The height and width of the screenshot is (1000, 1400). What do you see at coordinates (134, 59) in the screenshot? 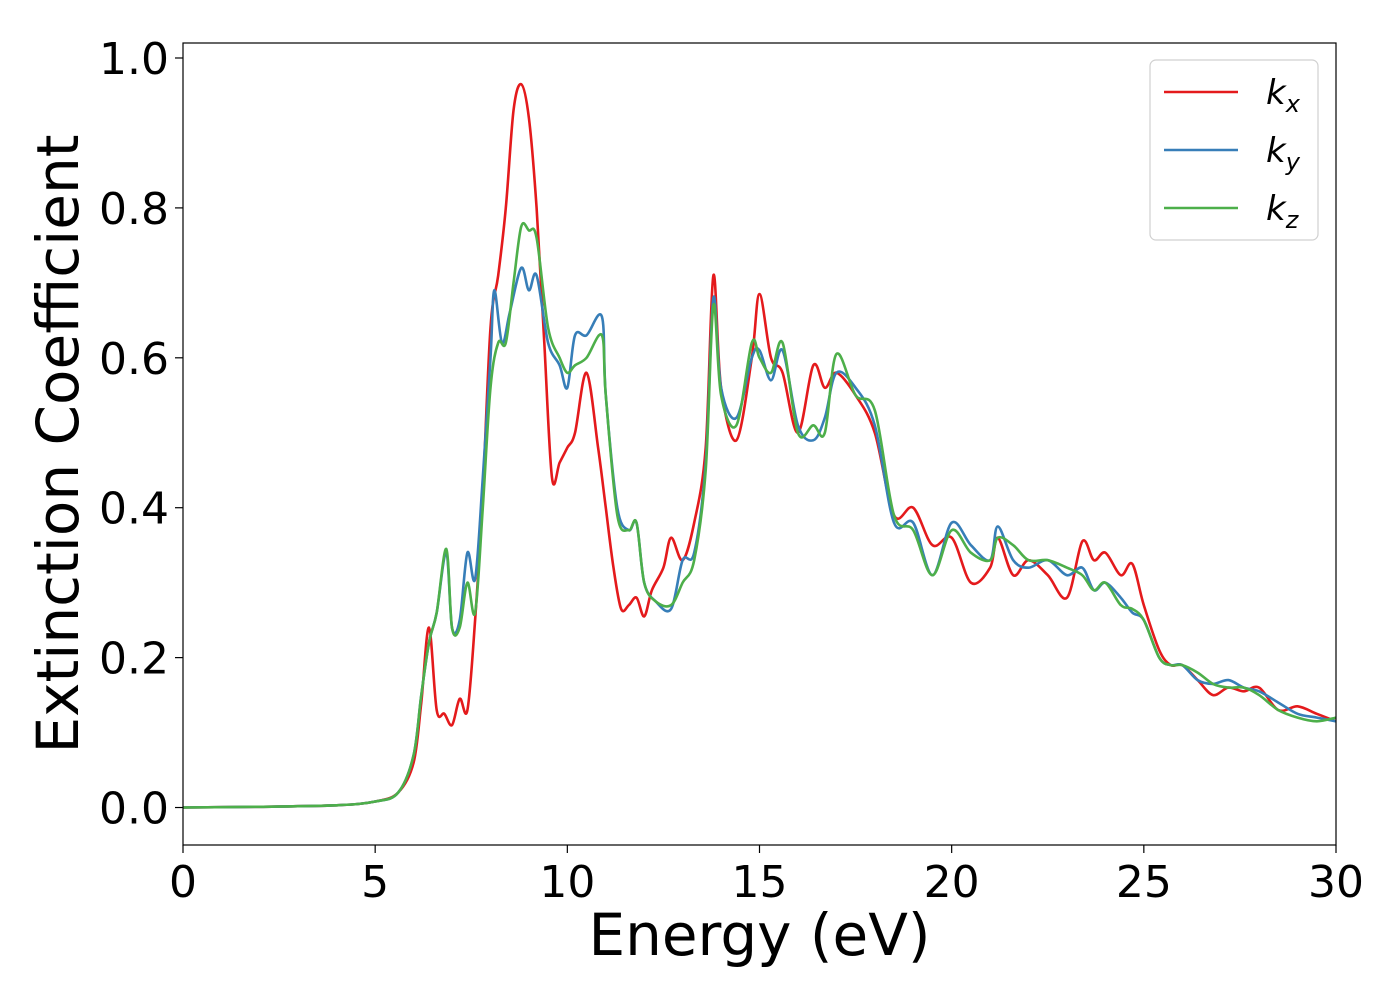
I see `y-tick-label: 1.0` at bounding box center [134, 59].